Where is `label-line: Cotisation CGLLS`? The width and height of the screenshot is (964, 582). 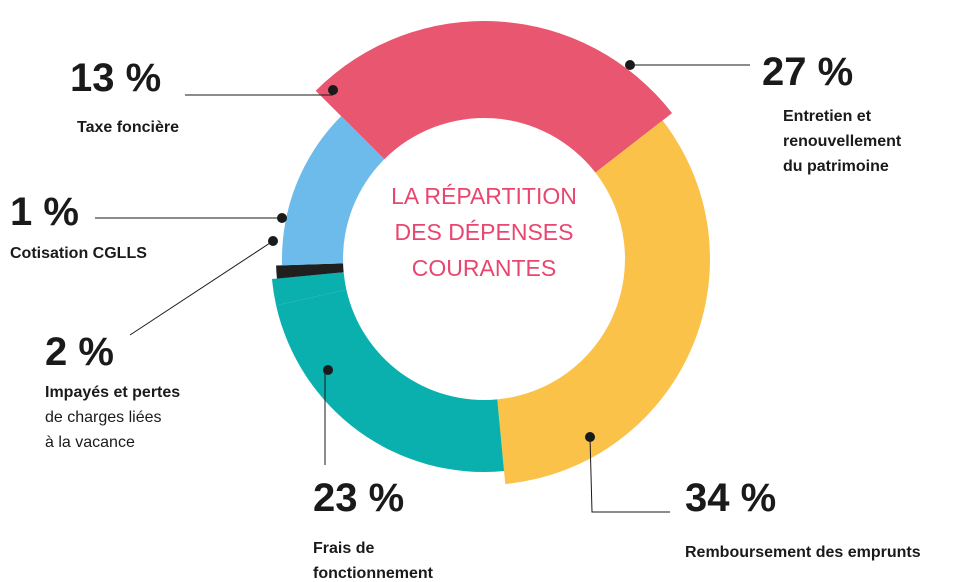
label-line: Cotisation CGLLS is located at coordinates (78, 253).